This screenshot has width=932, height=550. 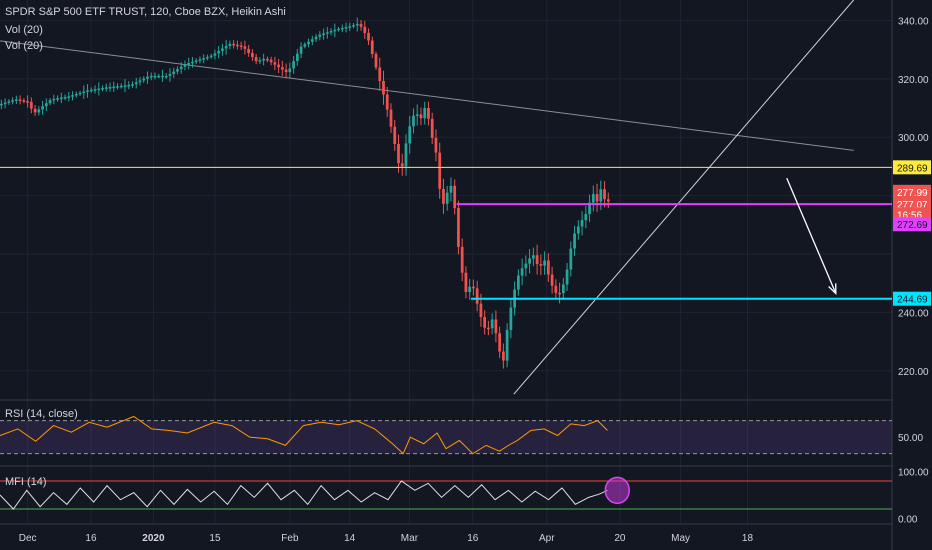 What do you see at coordinates (620, 538) in the screenshot?
I see `time-tick-label: 20` at bounding box center [620, 538].